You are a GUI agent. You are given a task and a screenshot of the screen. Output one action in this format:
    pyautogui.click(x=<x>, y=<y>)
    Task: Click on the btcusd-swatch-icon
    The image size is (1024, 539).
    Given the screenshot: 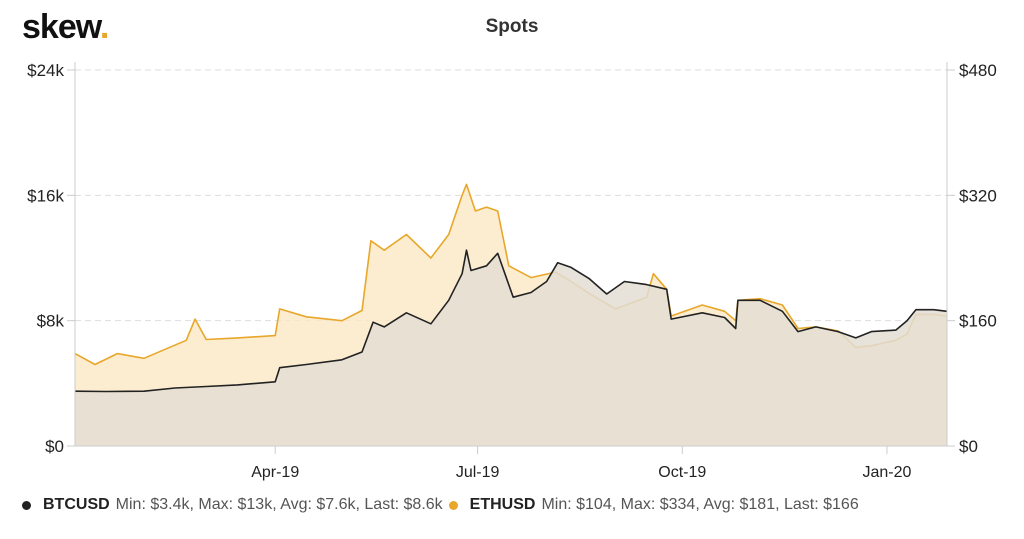 What is the action you would take?
    pyautogui.click(x=26, y=505)
    